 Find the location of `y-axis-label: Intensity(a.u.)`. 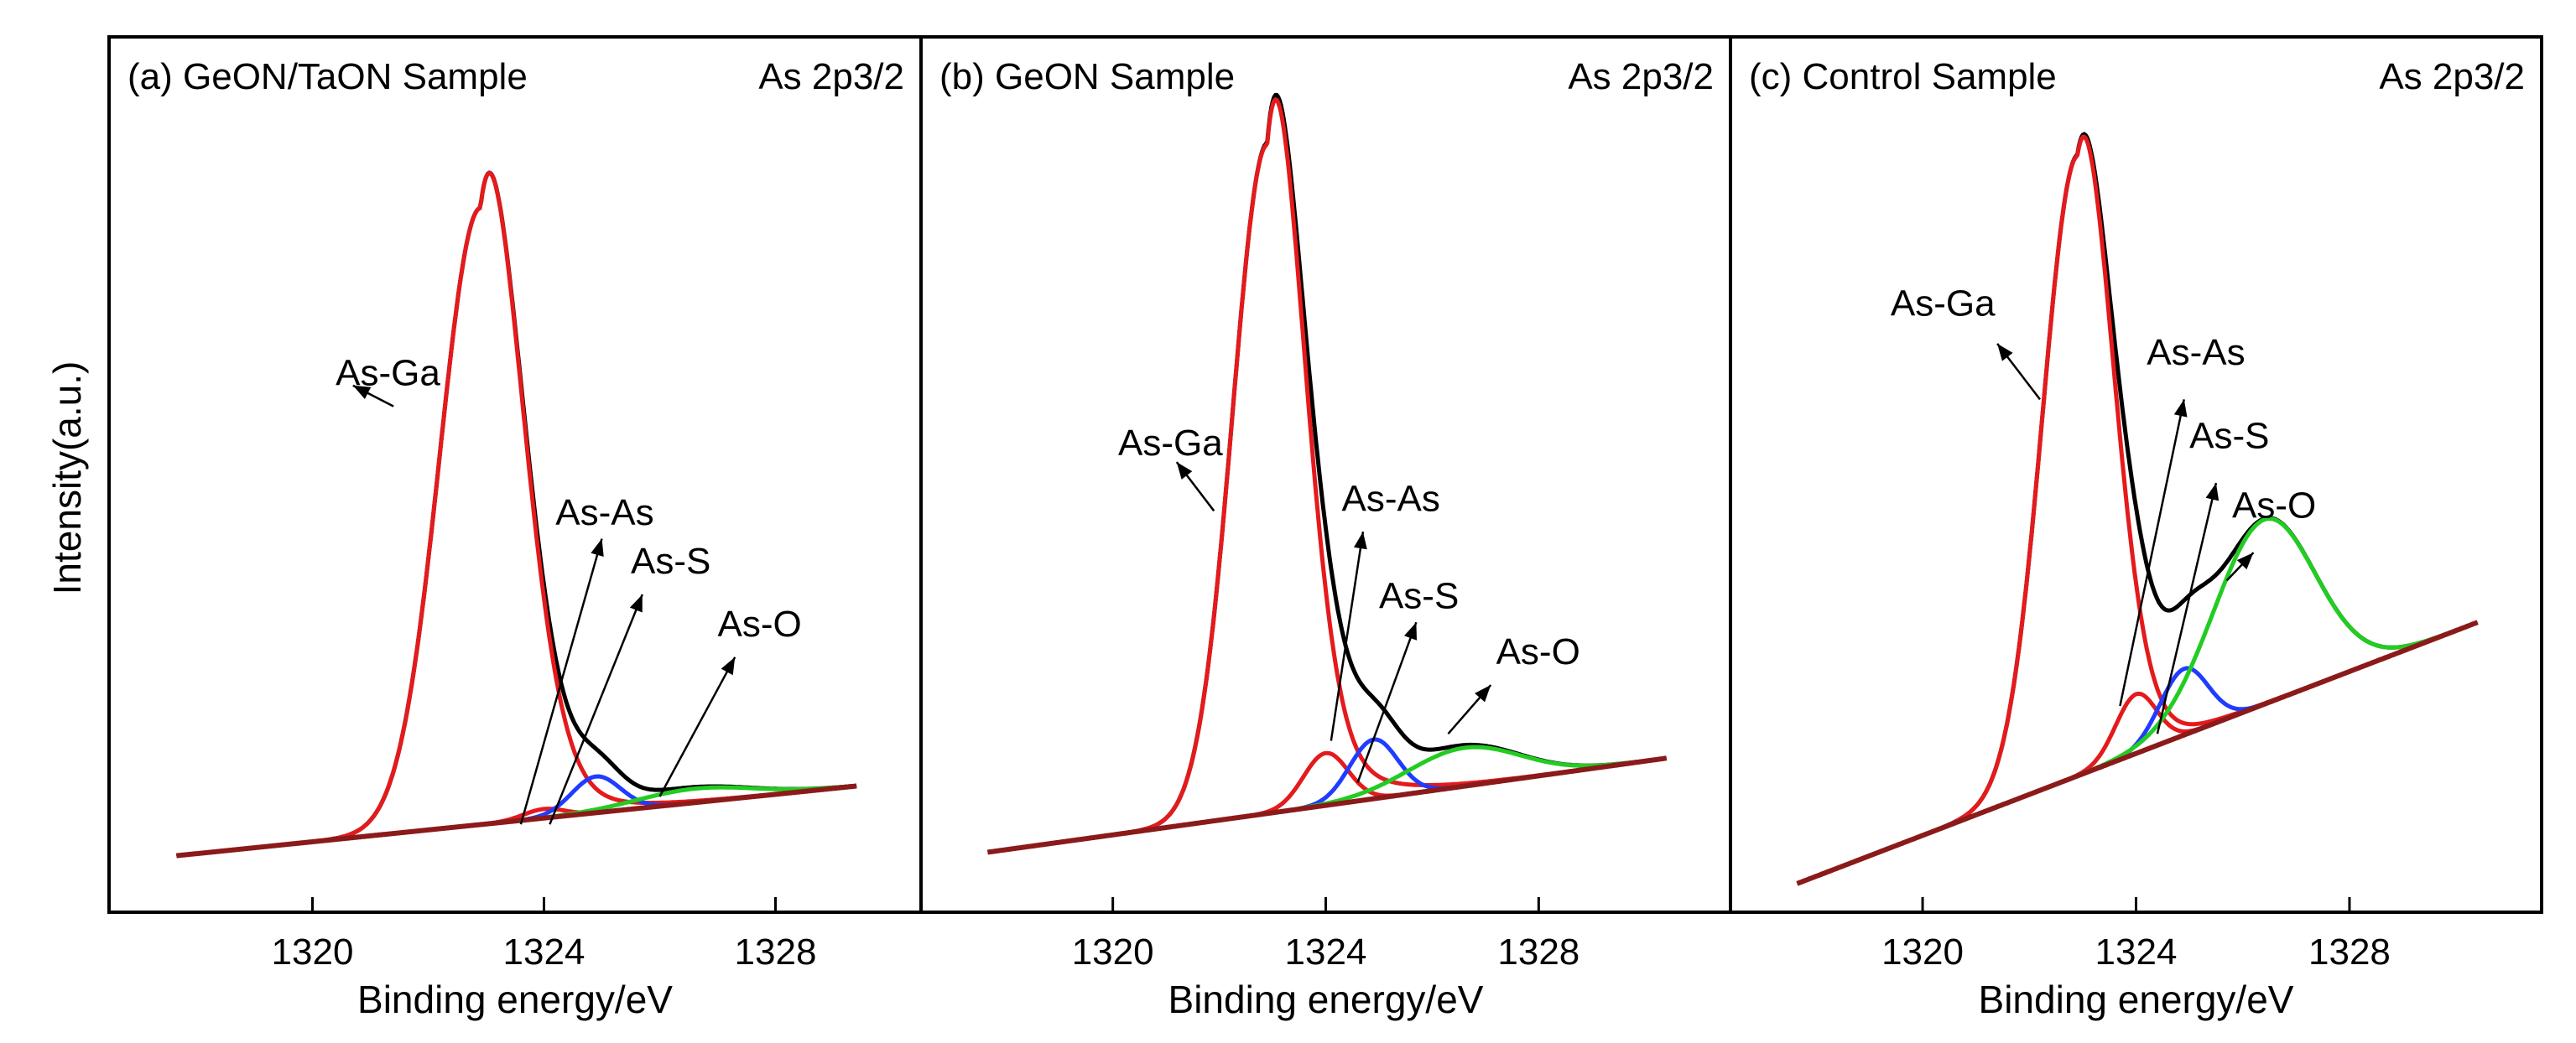

y-axis-label: Intensity(a.u.) is located at coordinates (67, 478).